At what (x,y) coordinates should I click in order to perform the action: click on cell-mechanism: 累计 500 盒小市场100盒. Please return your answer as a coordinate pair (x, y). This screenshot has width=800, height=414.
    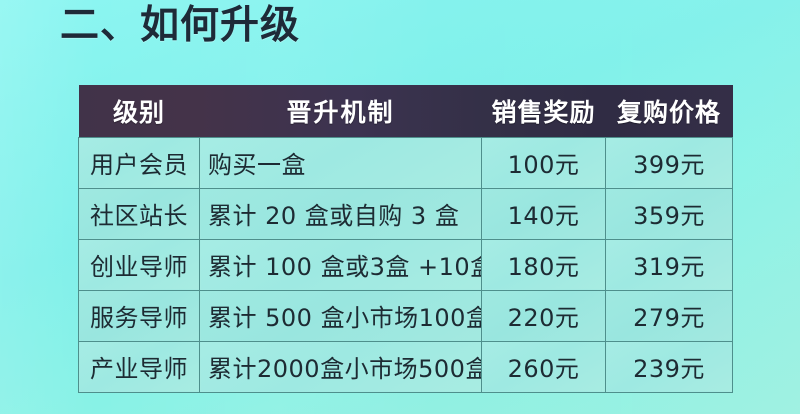
    Looking at the image, I should click on (340, 315).